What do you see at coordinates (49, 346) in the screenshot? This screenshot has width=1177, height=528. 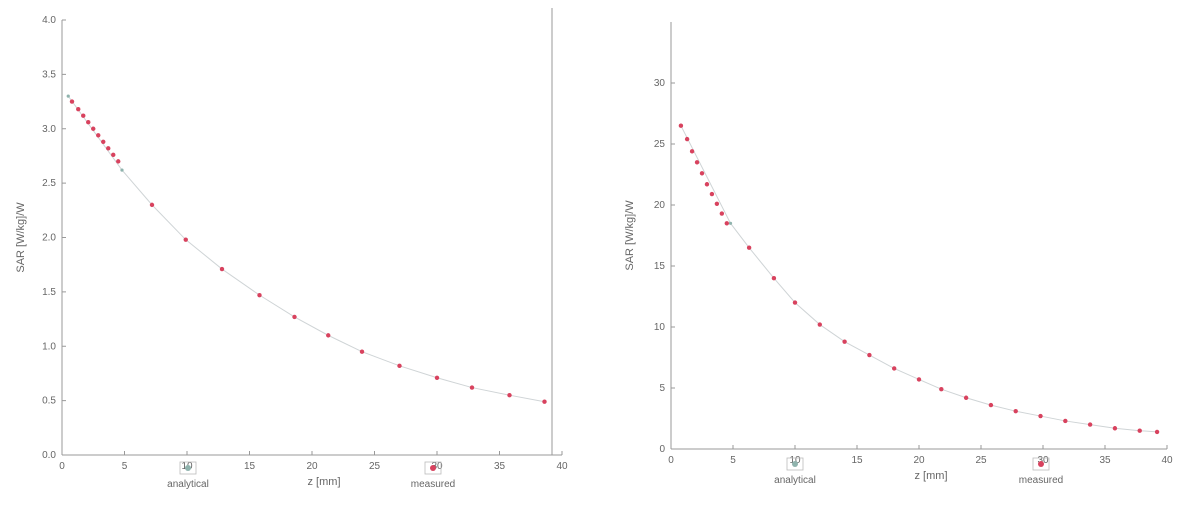 I see `y-tick-label: 1.0` at bounding box center [49, 346].